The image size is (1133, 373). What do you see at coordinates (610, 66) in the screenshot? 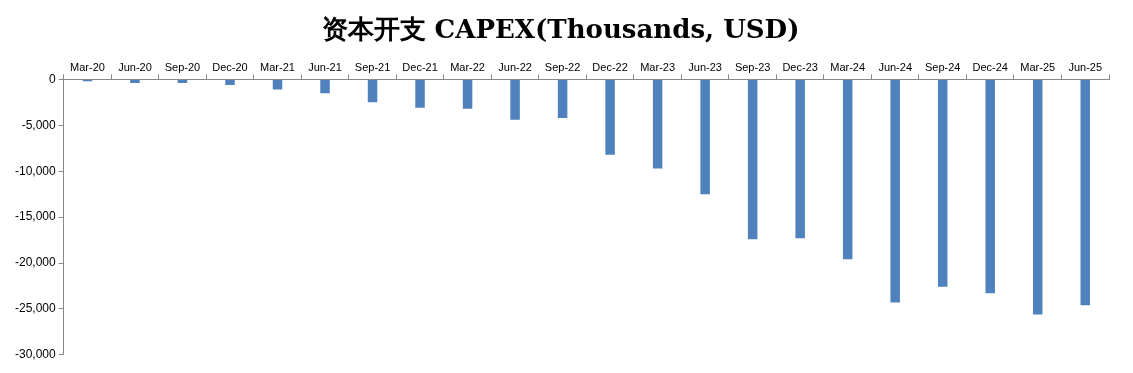
I see `x-tick-label: Dec-22` at bounding box center [610, 66].